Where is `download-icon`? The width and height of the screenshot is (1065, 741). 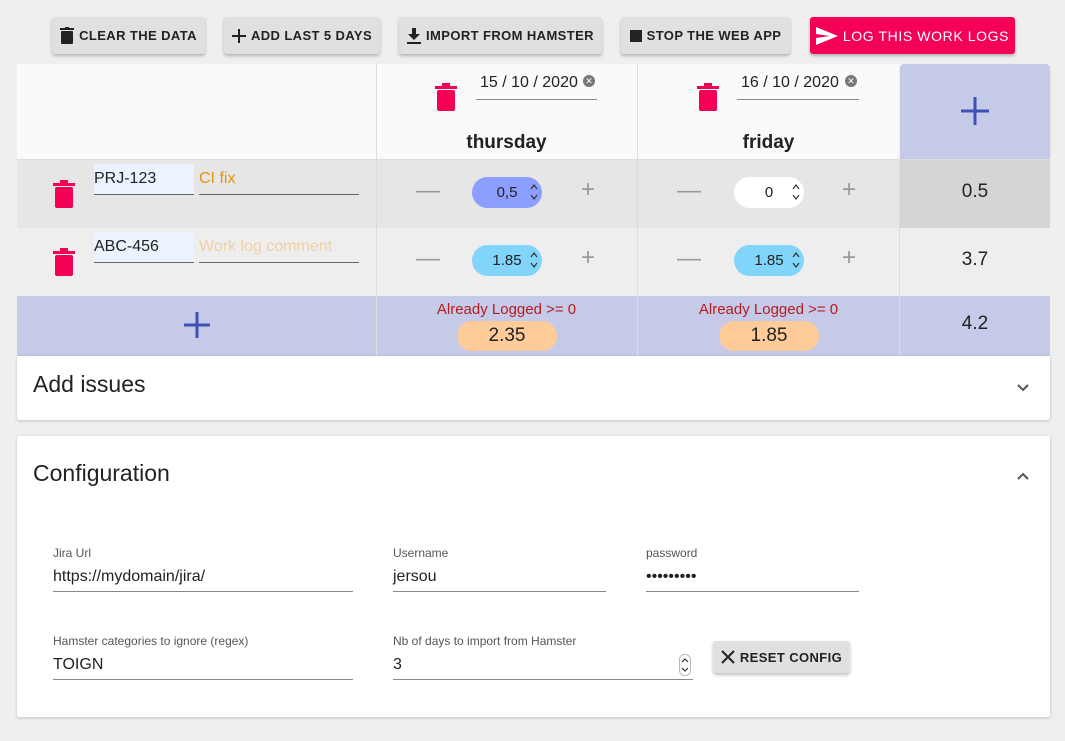
download-icon is located at coordinates (414, 35).